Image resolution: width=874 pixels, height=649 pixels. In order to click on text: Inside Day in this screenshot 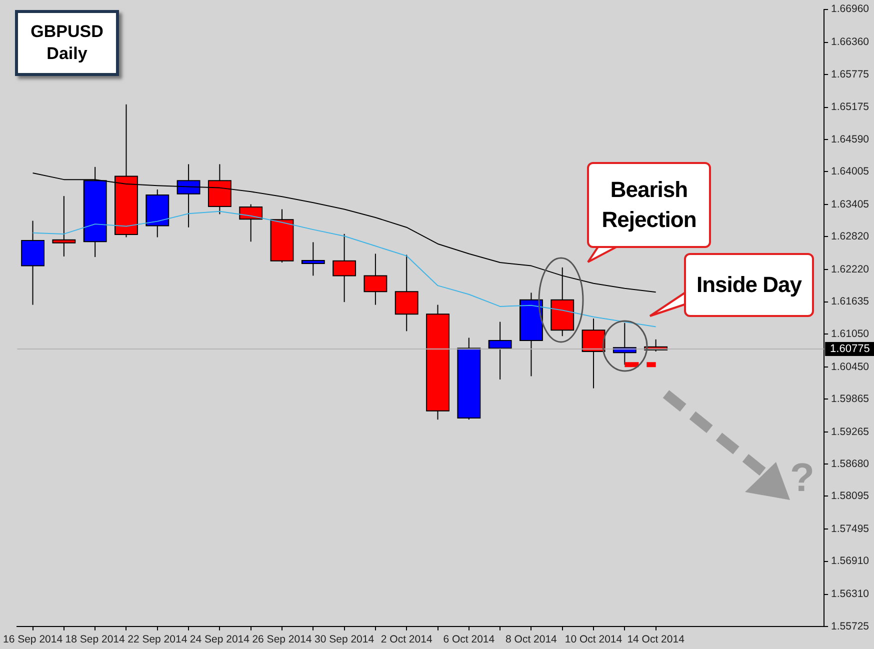, I will do `click(749, 285)`.